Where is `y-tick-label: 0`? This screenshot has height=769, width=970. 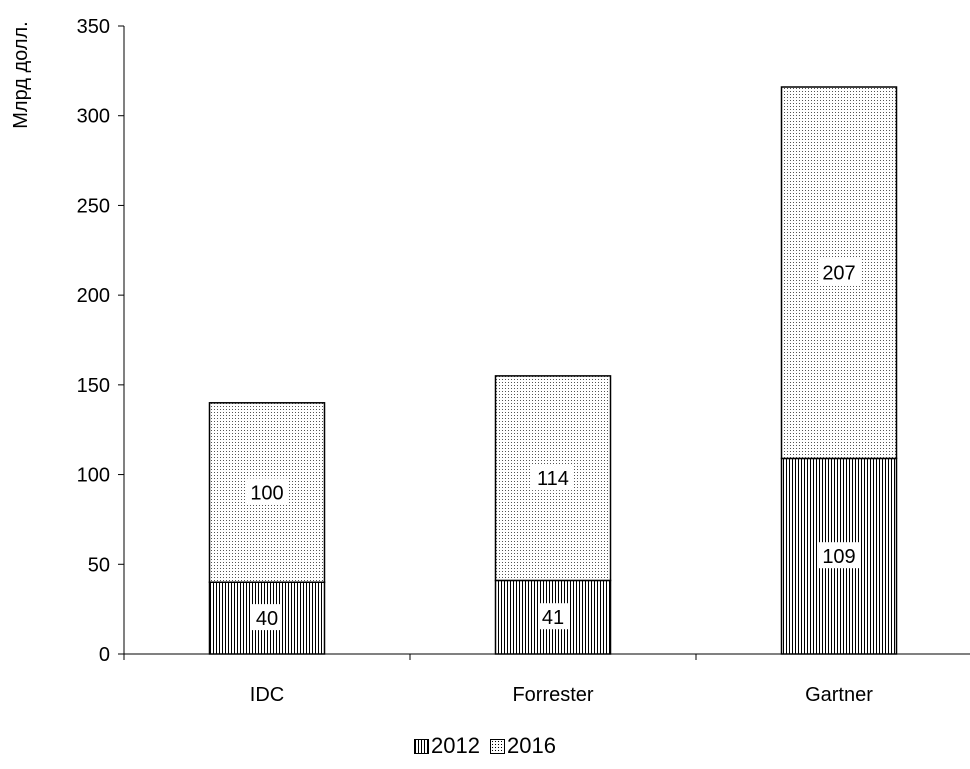 y-tick-label: 0 is located at coordinates (104, 655).